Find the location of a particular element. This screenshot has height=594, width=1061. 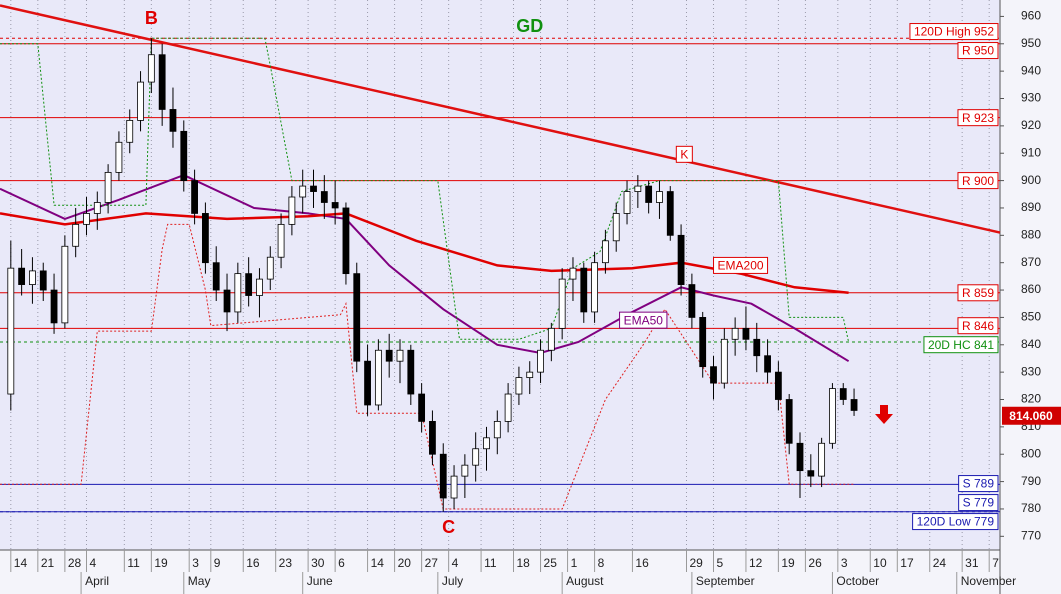

y-tick-label: 920 is located at coordinates (1031, 125).